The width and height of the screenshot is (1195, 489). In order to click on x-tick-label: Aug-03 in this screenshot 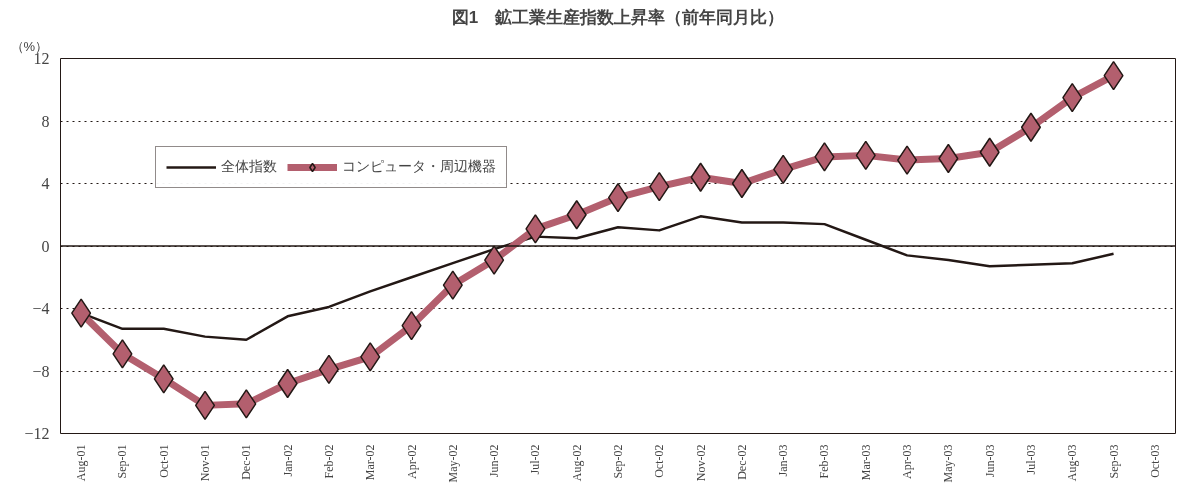, I will do `click(1072, 463)`.